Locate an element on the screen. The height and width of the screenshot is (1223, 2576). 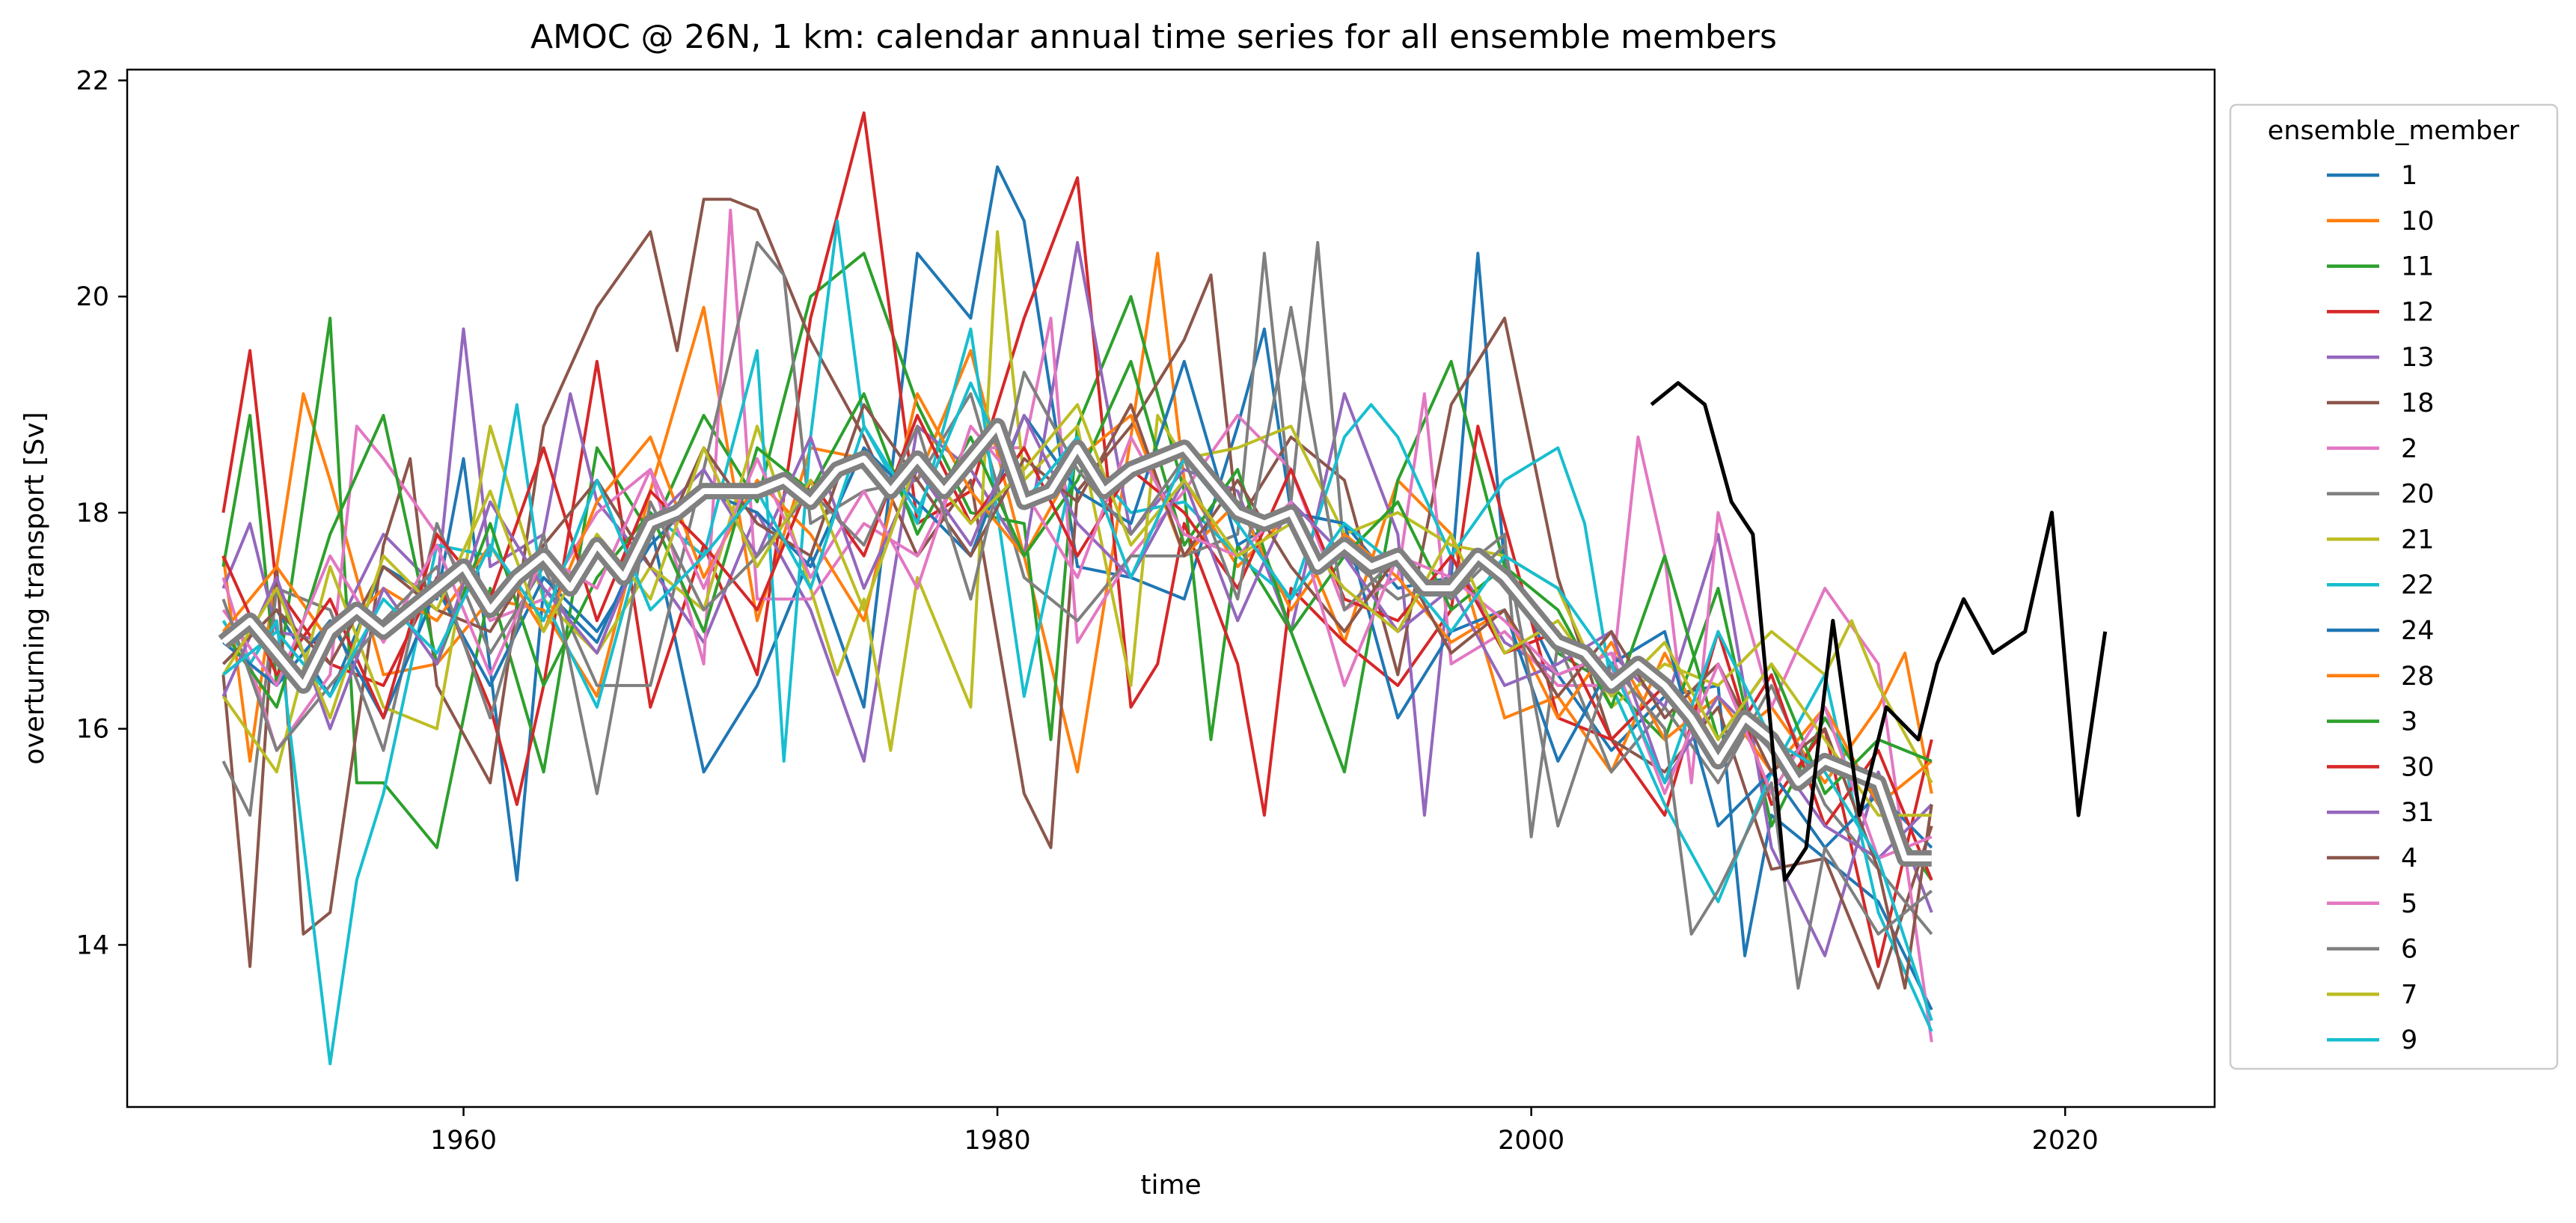
legend-label-11: 11 is located at coordinates (2418, 267).